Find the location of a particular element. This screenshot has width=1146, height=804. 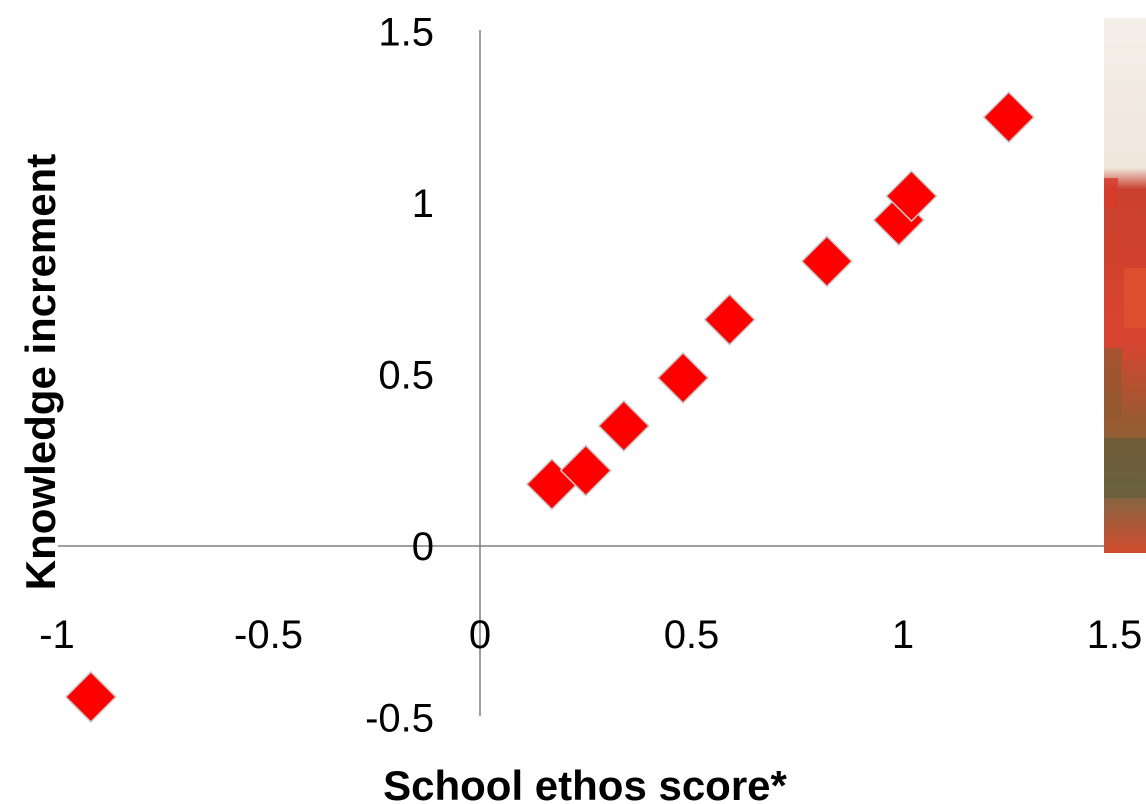

y-axis-title: Knowledge increment is located at coordinates (40, 372).